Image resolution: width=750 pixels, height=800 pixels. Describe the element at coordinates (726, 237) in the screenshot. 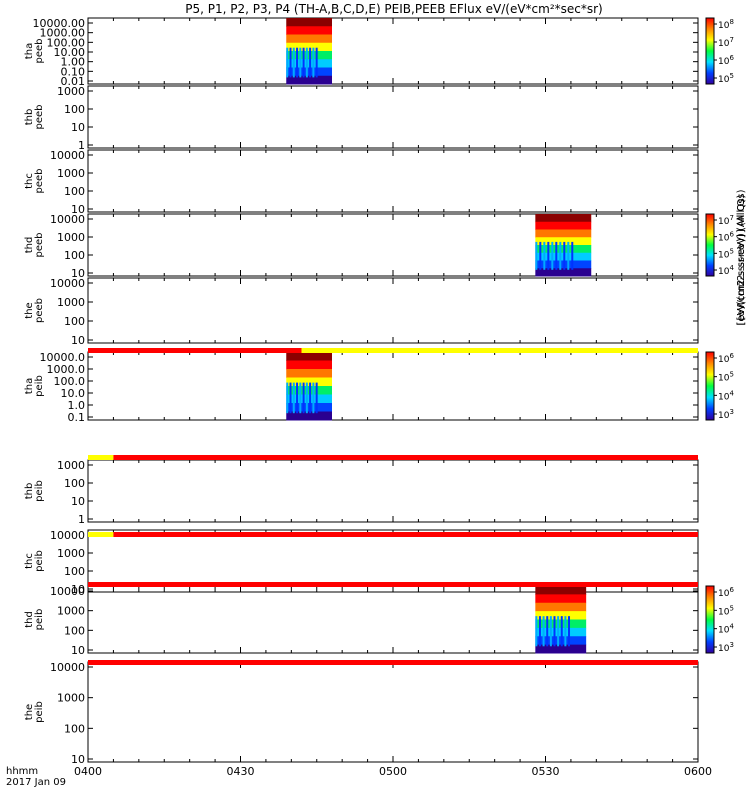

I see `colorbar-tick-label: 10⁶` at that location.